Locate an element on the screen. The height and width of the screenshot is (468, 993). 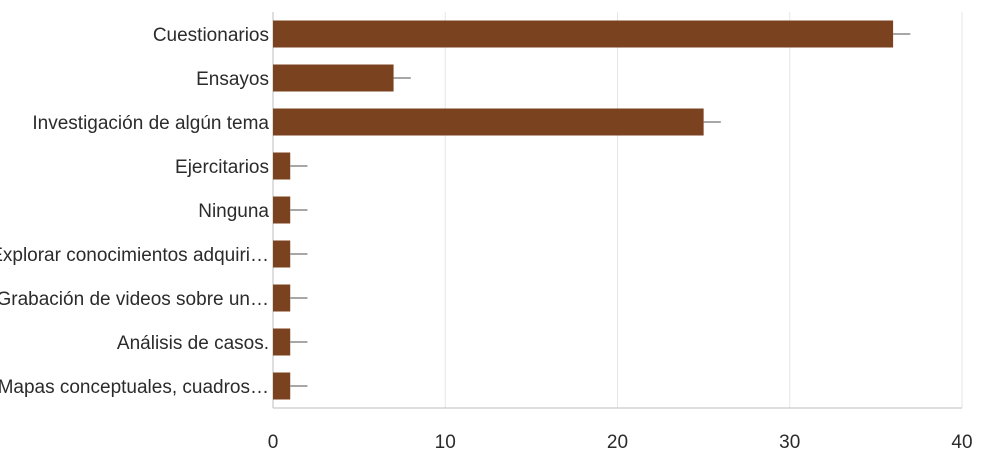
category-label-4: Ejercitarios is located at coordinates (222, 167).